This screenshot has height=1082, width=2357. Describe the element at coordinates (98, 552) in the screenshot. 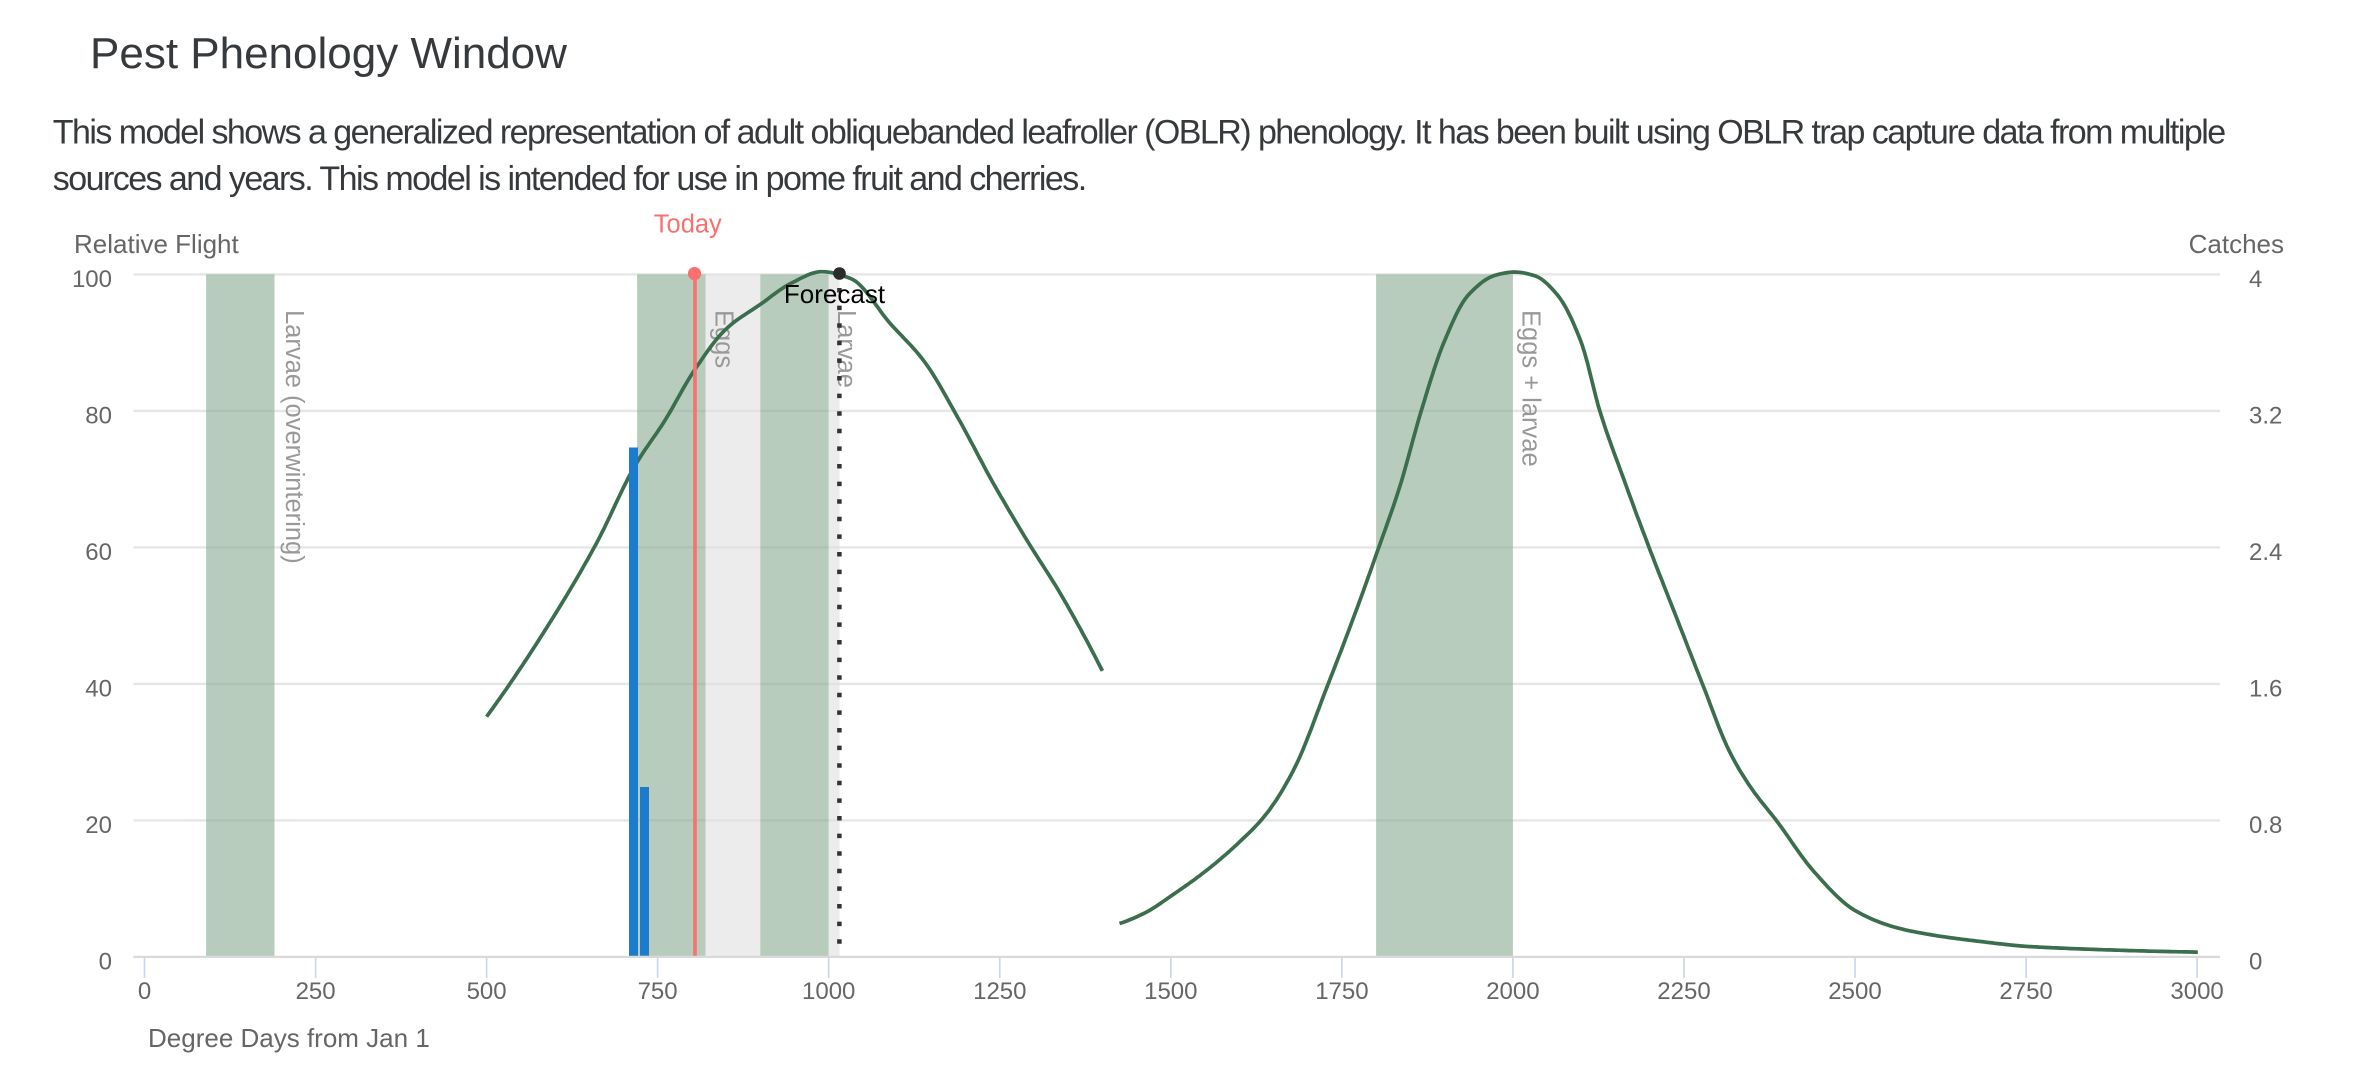

I see `svg-text: 60` at that location.